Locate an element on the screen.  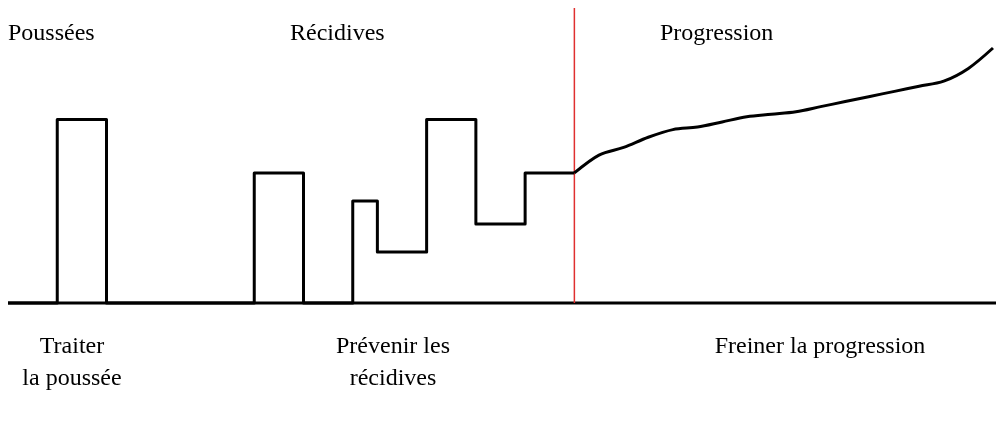
text: Prévenir les récidives is located at coordinates (393, 361).